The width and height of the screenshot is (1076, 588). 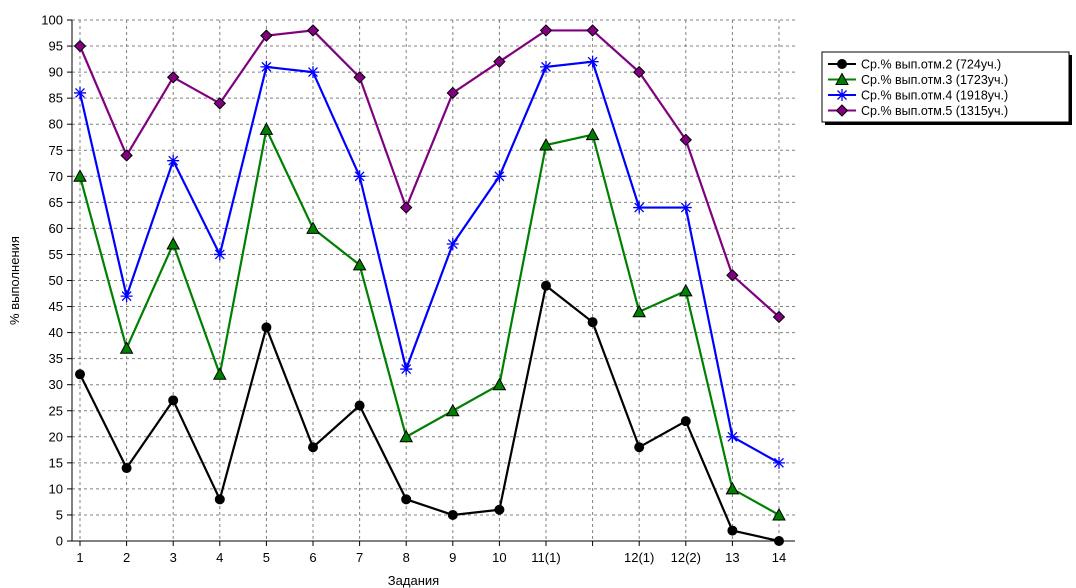 What do you see at coordinates (56, 280) in the screenshot?
I see `y-tick-label: 50` at bounding box center [56, 280].